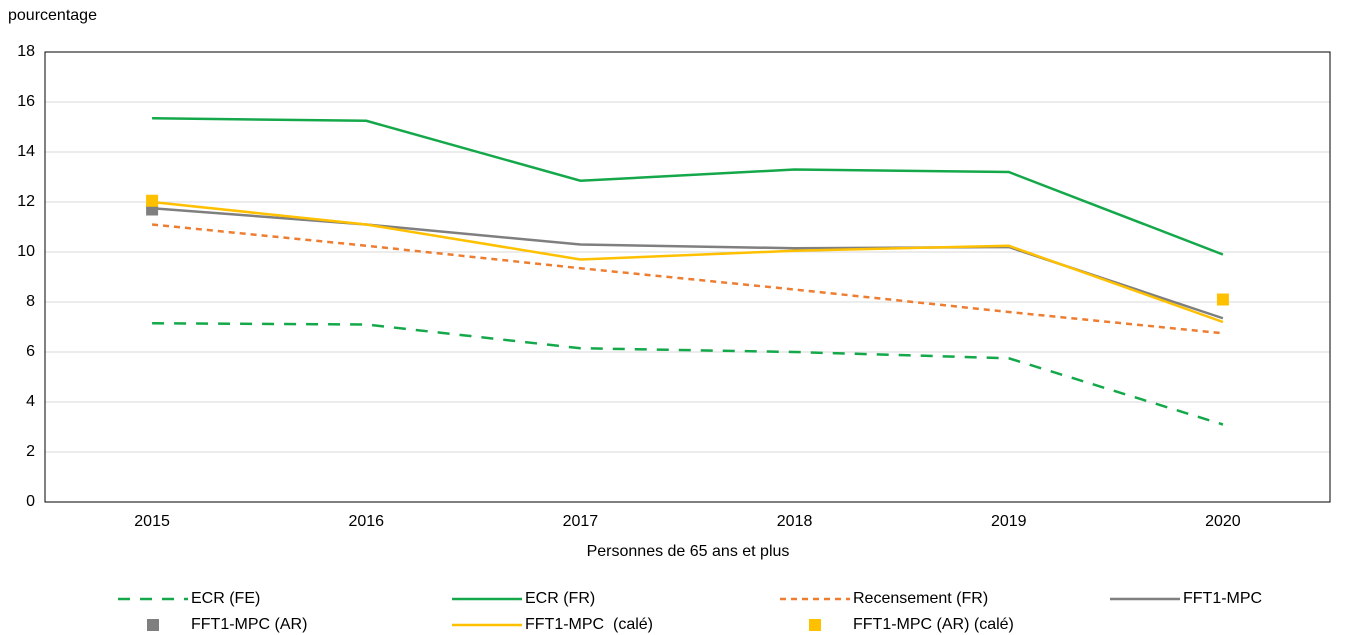  I want to click on y-tick-label: 8, so click(30, 301).